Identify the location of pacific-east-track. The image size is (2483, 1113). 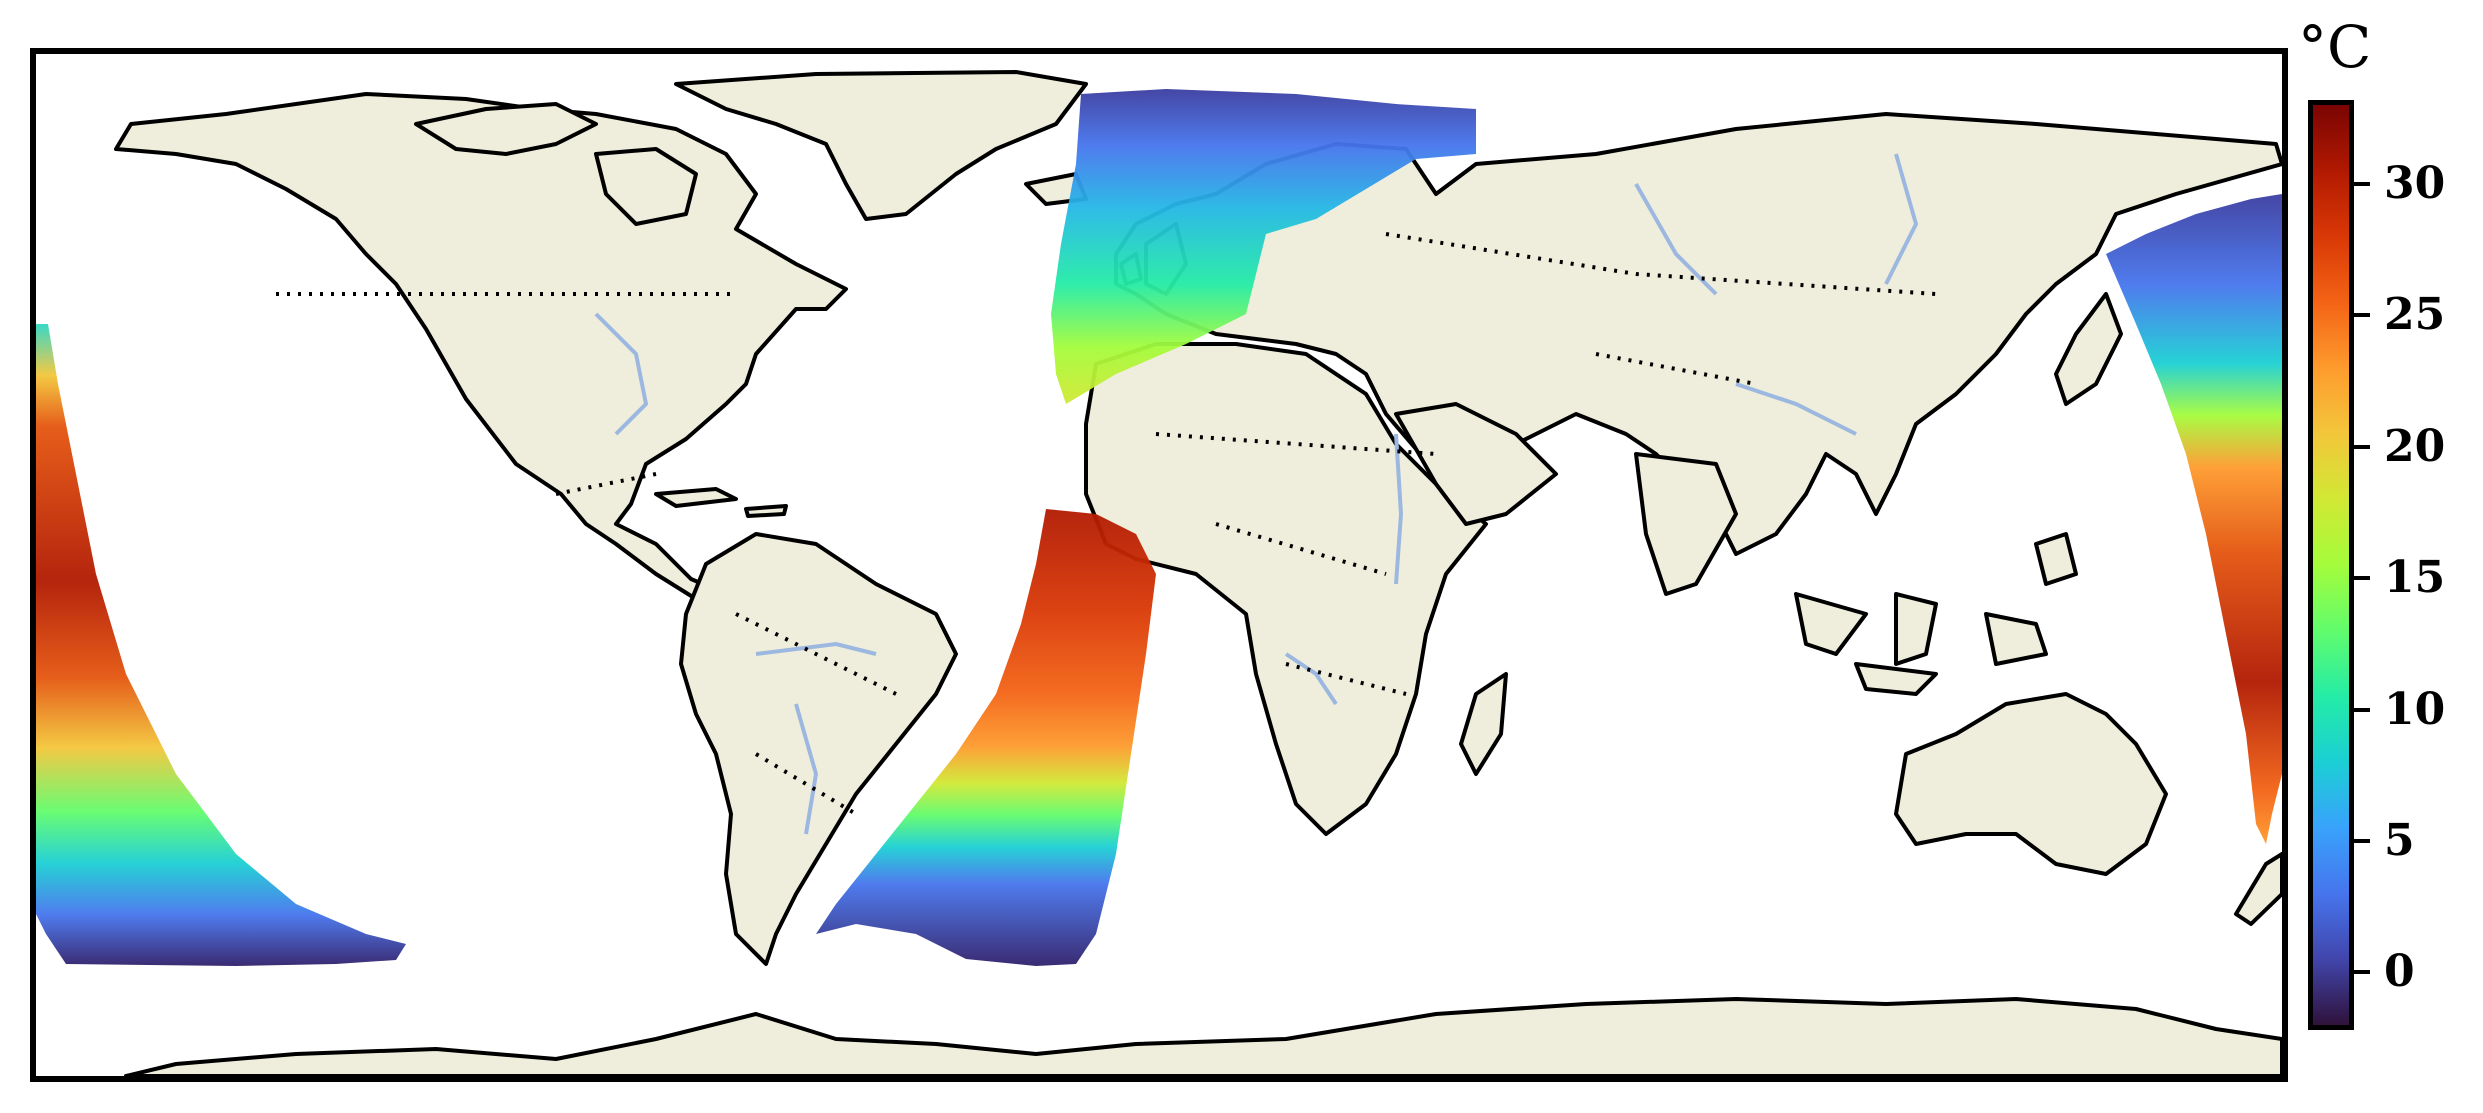
(221, 645).